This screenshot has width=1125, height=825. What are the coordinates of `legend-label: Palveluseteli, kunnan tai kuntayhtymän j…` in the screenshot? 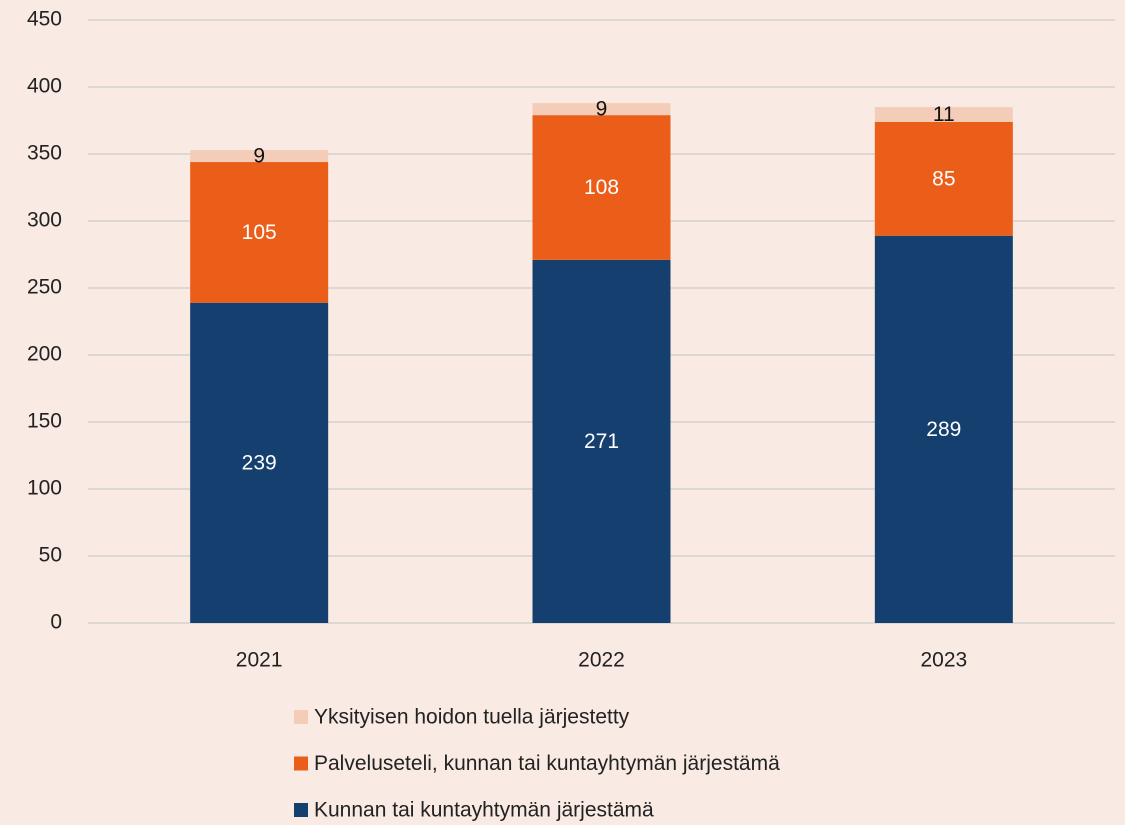 It's located at (547, 763).